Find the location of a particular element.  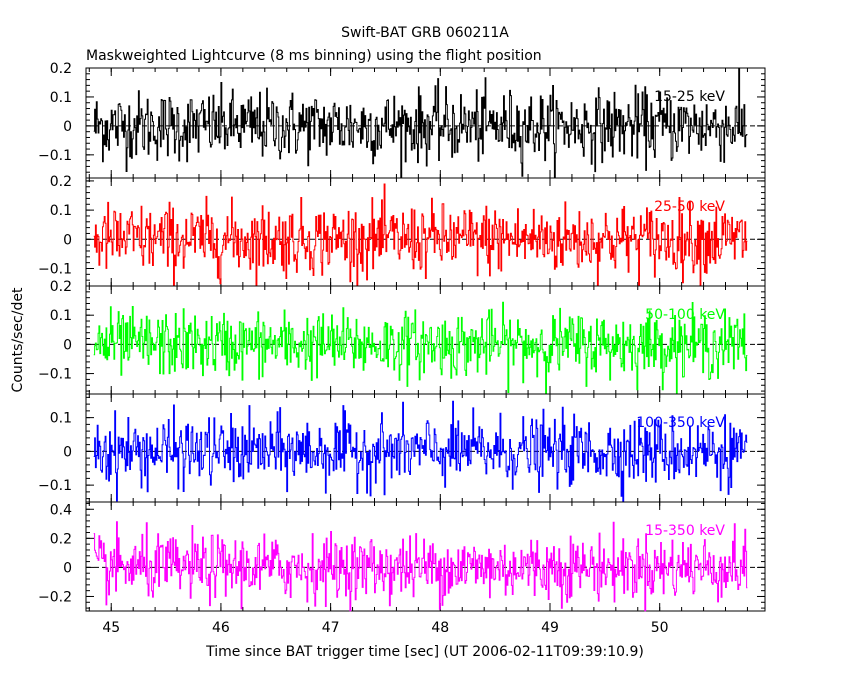

x-tick-label: 46 is located at coordinates (221, 628).